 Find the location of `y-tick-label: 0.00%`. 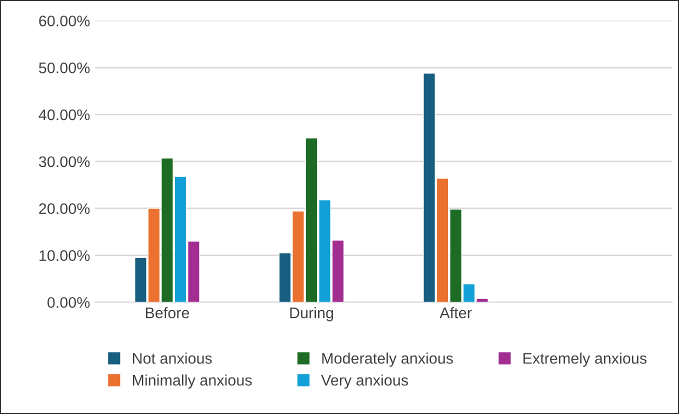

y-tick-label: 0.00% is located at coordinates (68, 302).